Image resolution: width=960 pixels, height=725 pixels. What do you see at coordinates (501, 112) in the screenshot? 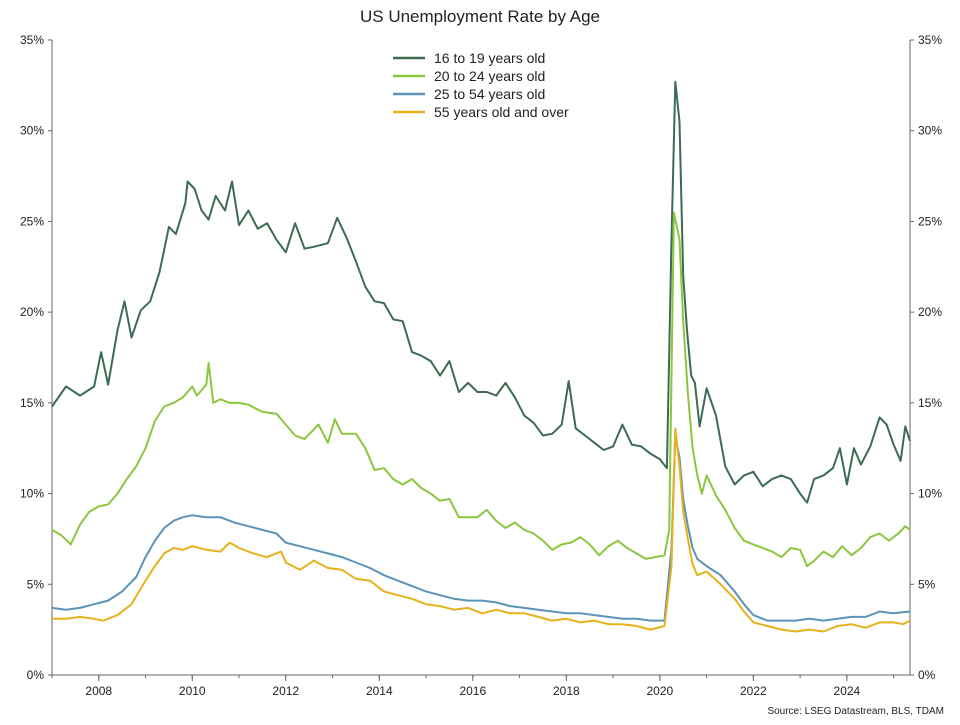
I see `legend-label: 55 years old and over` at bounding box center [501, 112].